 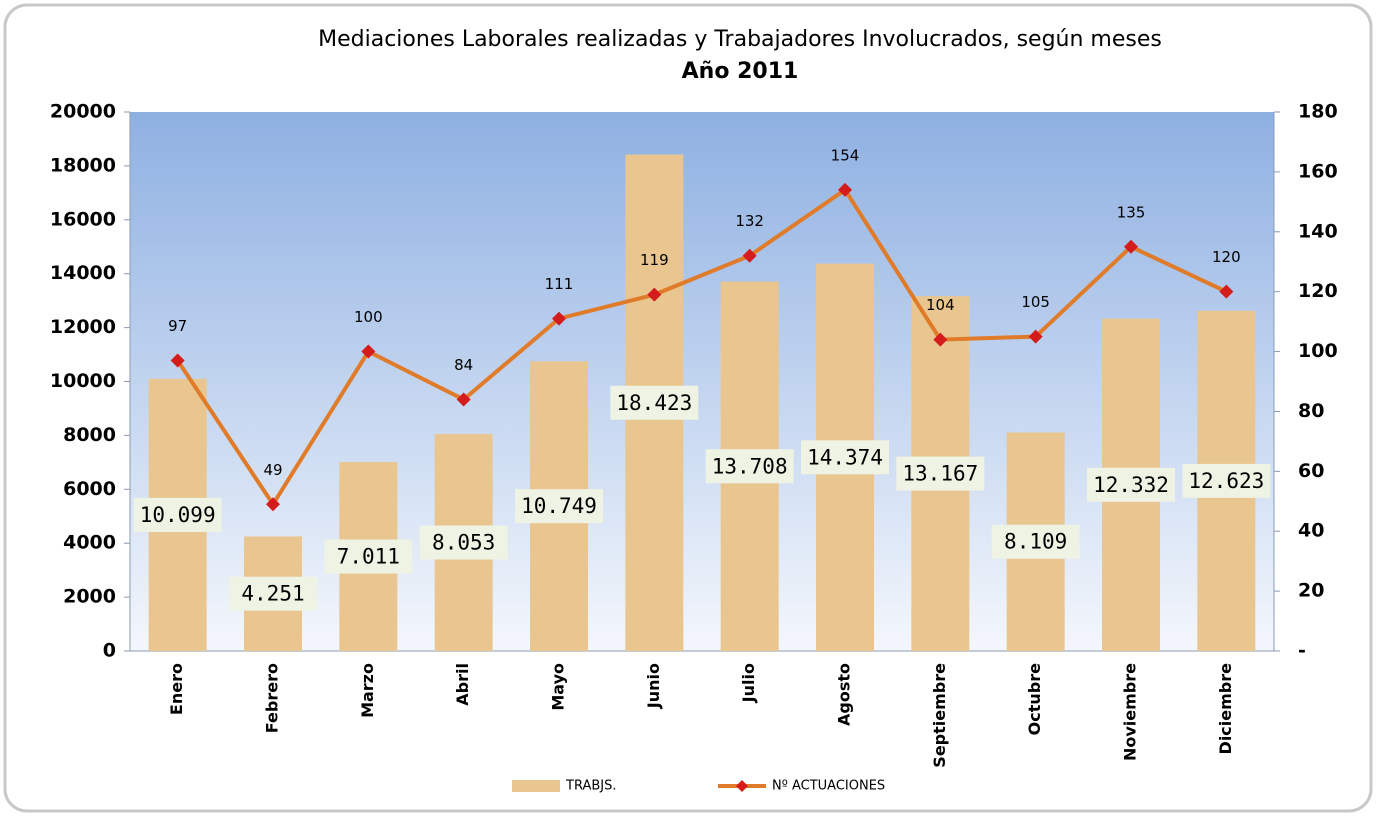 What do you see at coordinates (177, 326) in the screenshot?
I see `point-label: 97` at bounding box center [177, 326].